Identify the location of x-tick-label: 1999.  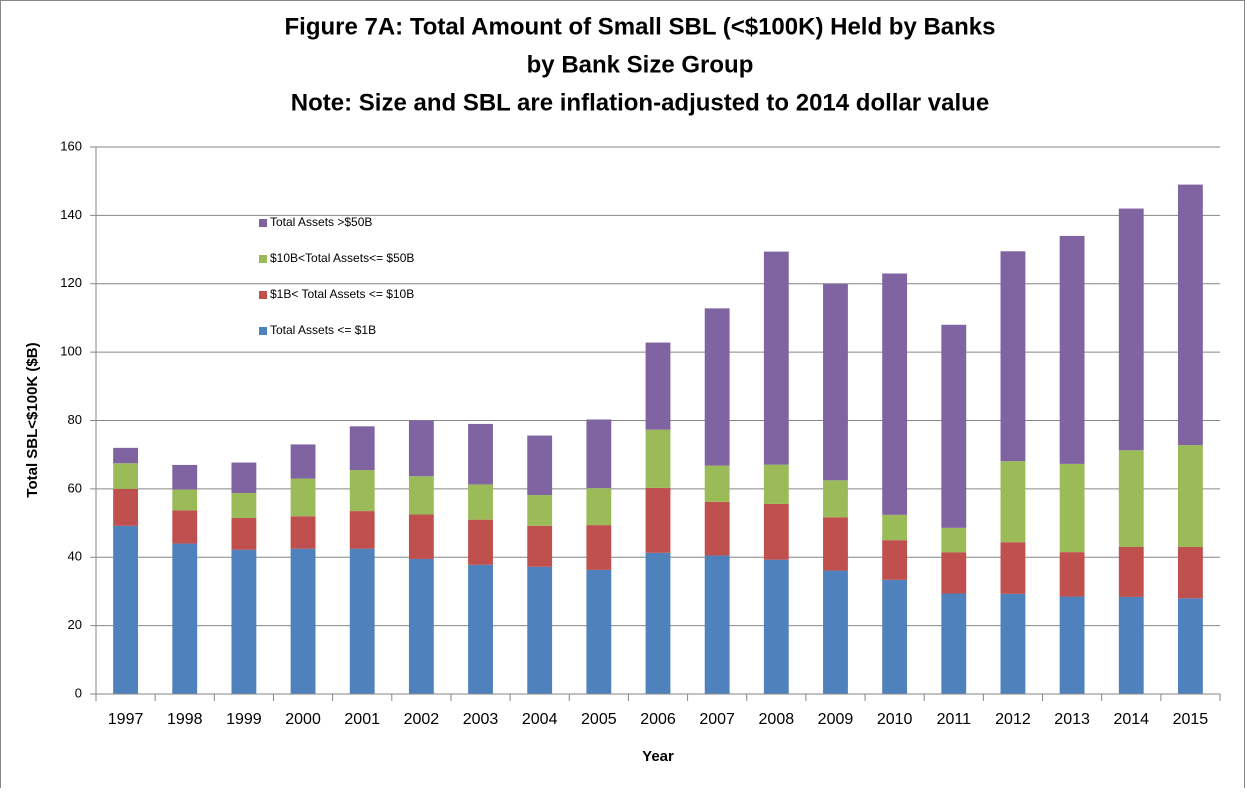
(244, 719).